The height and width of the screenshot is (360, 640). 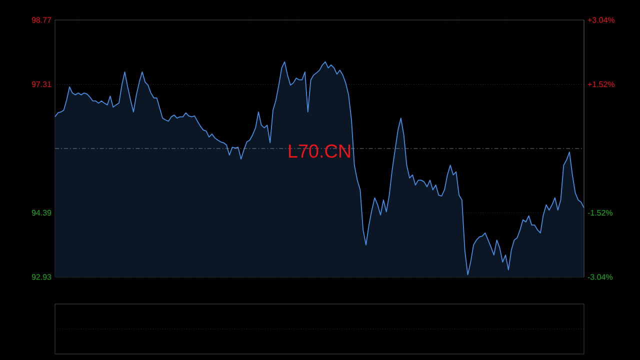 I want to click on annotation: L70.CN, so click(x=319, y=151).